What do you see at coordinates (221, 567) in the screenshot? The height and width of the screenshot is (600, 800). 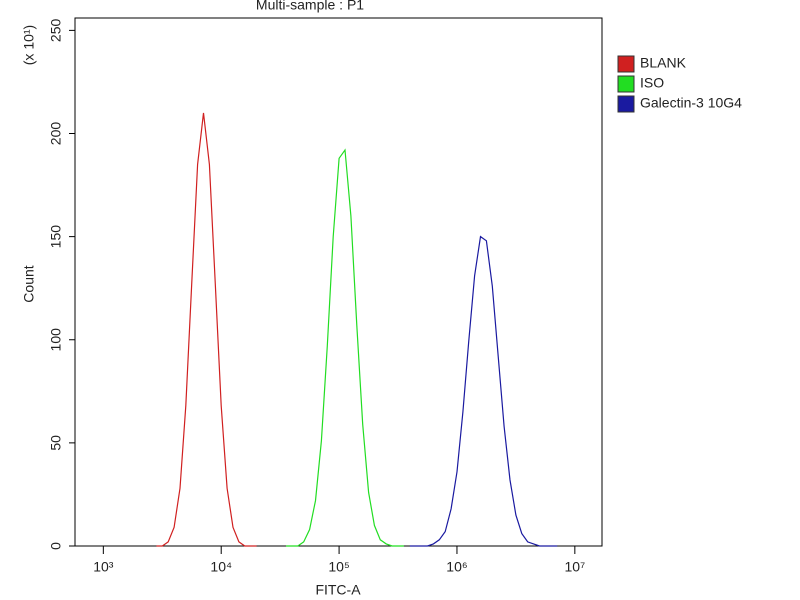 I see `x-tick-label: 10⁴` at bounding box center [221, 567].